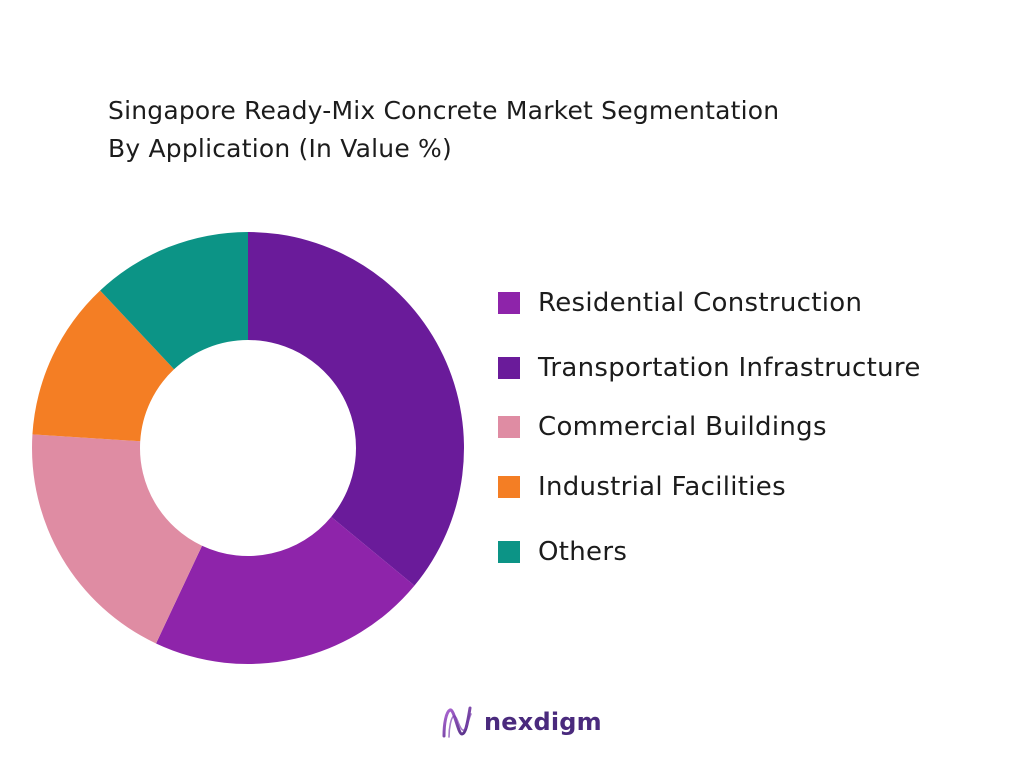 This screenshot has width=1024, height=768. I want to click on legend-item-residential-construction: Residential Construction, so click(680, 303).